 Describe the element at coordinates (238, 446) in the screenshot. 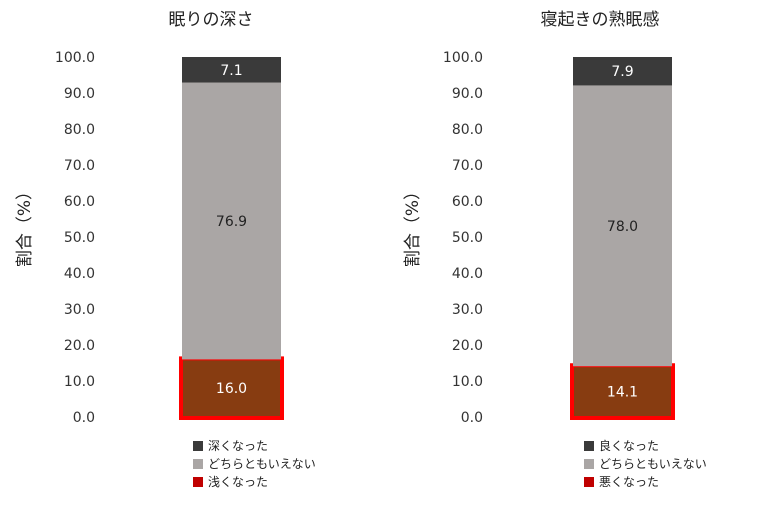

I see `legend-label: 深くなった` at that location.